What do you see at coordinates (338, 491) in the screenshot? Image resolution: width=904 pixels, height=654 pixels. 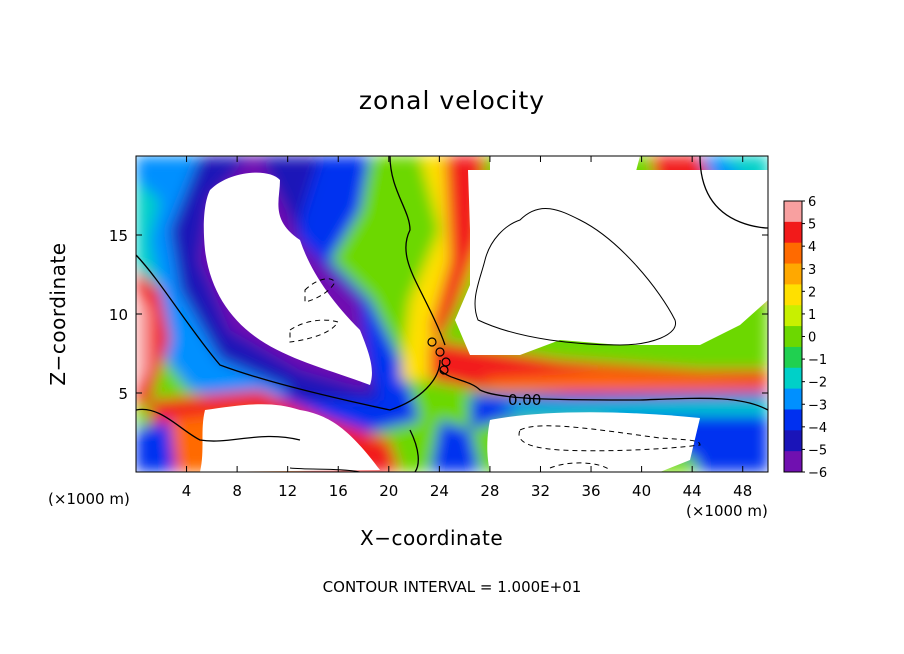 I see `x-tick-label: 16` at bounding box center [338, 491].